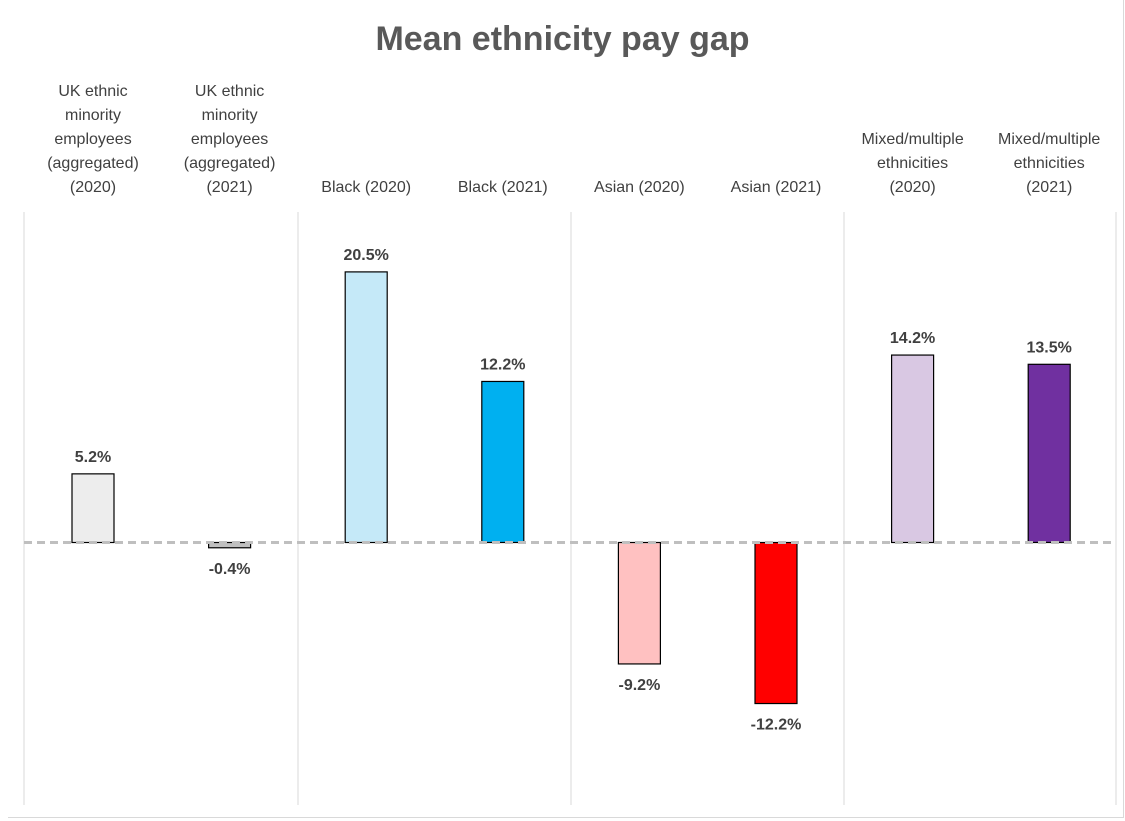 Image resolution: width=1125 pixels, height=821 pixels. Describe the element at coordinates (776, 725) in the screenshot. I see `data-label: -12.2%` at that location.